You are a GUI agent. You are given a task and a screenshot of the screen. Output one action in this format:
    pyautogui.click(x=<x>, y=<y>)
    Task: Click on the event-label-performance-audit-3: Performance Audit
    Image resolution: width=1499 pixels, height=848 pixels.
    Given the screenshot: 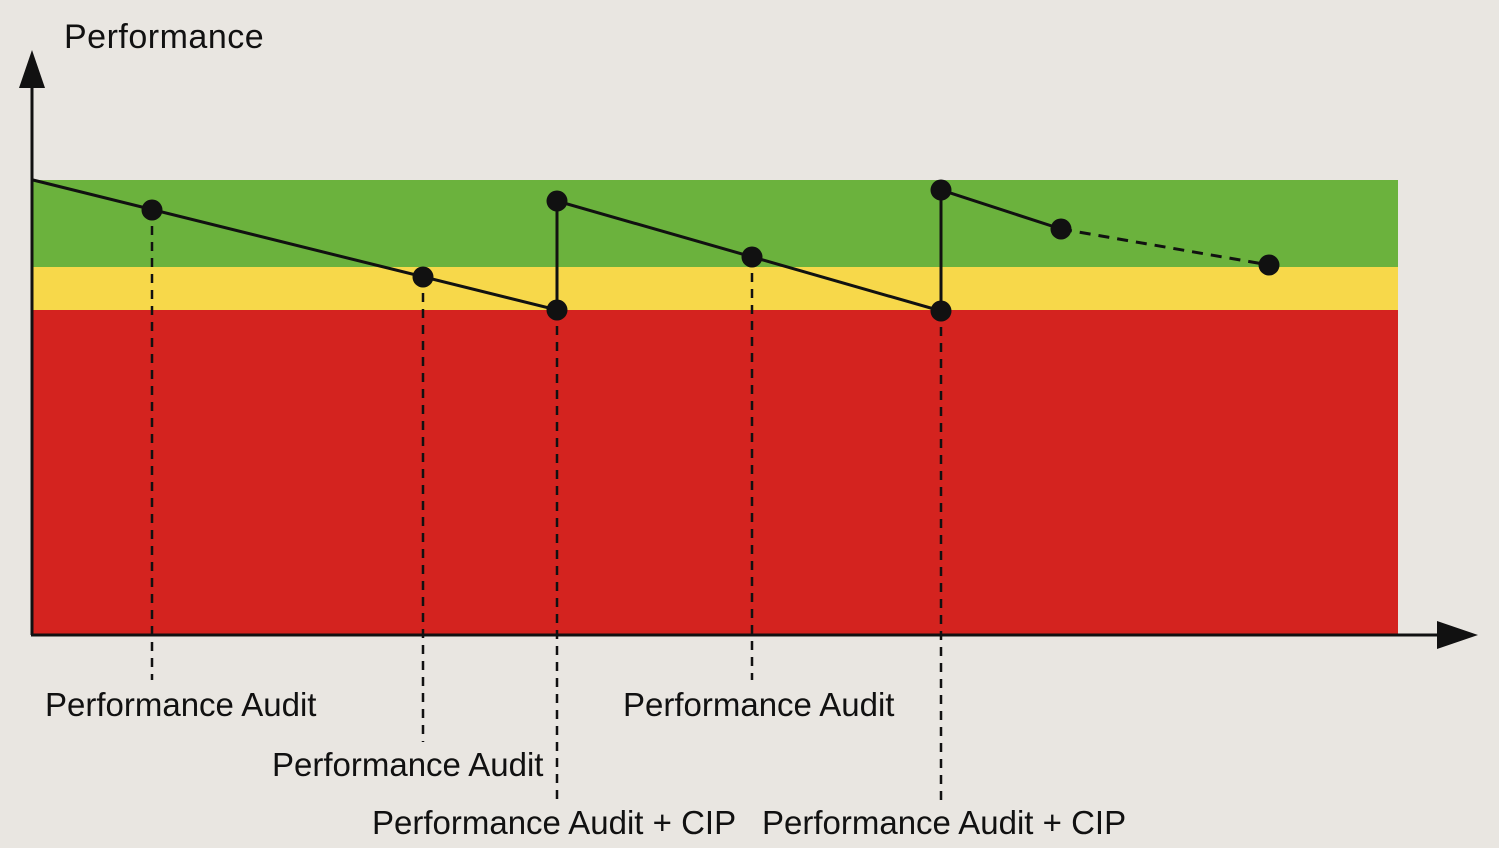 What is the action you would take?
    pyautogui.click(x=759, y=704)
    